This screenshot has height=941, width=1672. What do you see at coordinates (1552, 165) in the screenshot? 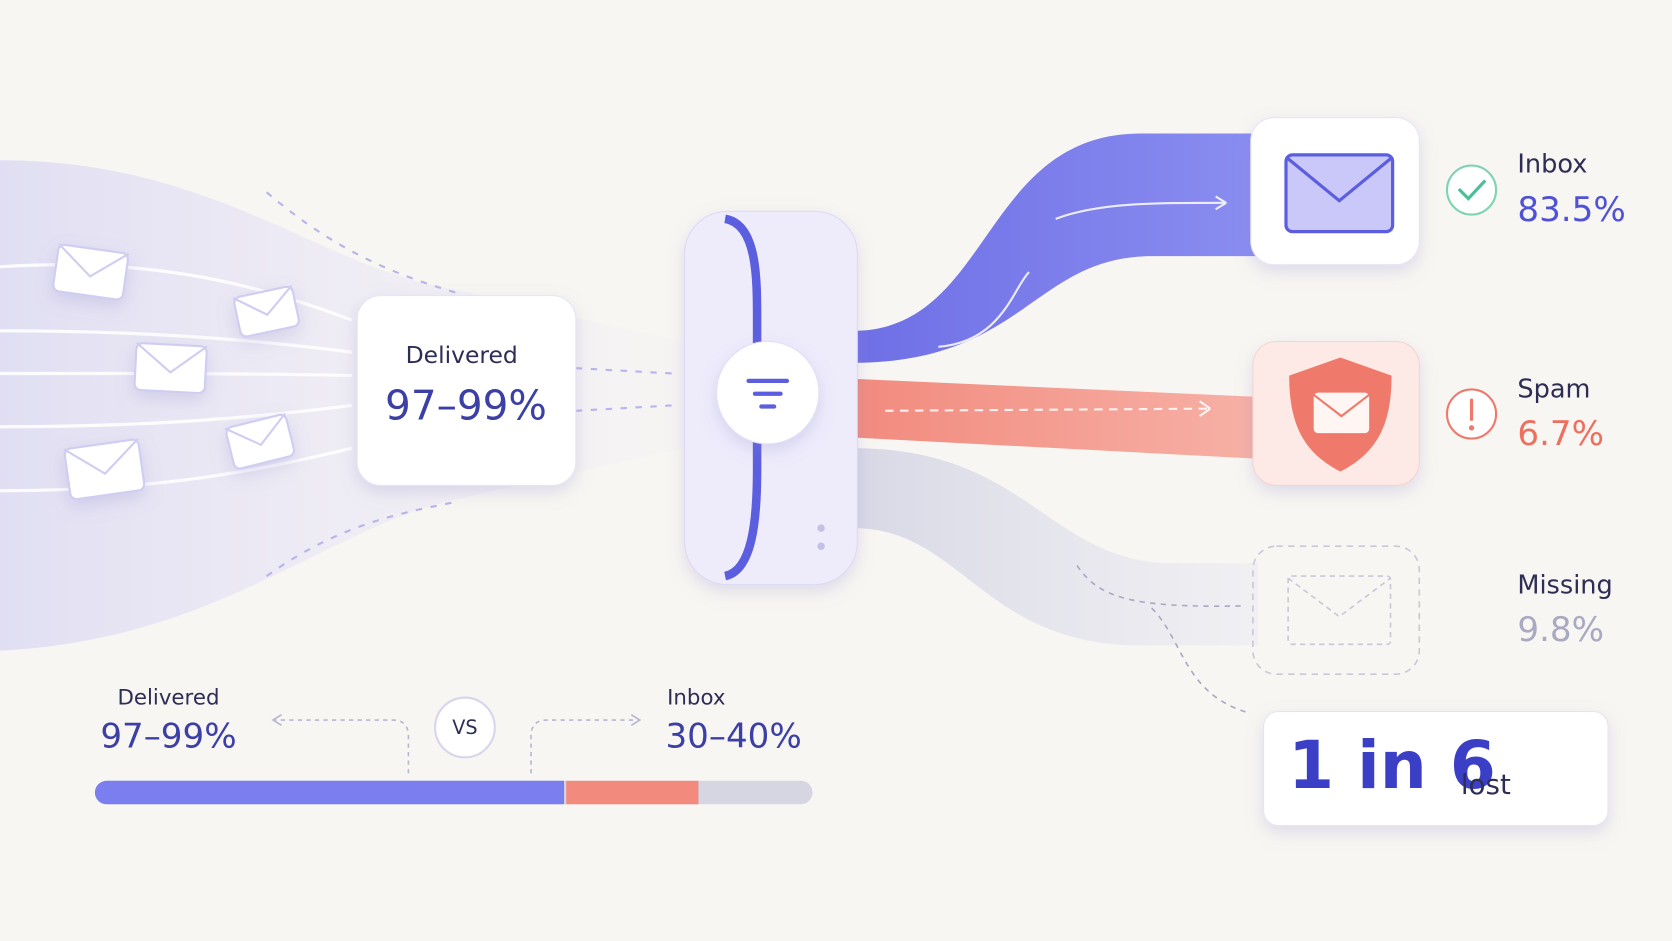
I see `outcome-label: Inbox` at bounding box center [1552, 165].